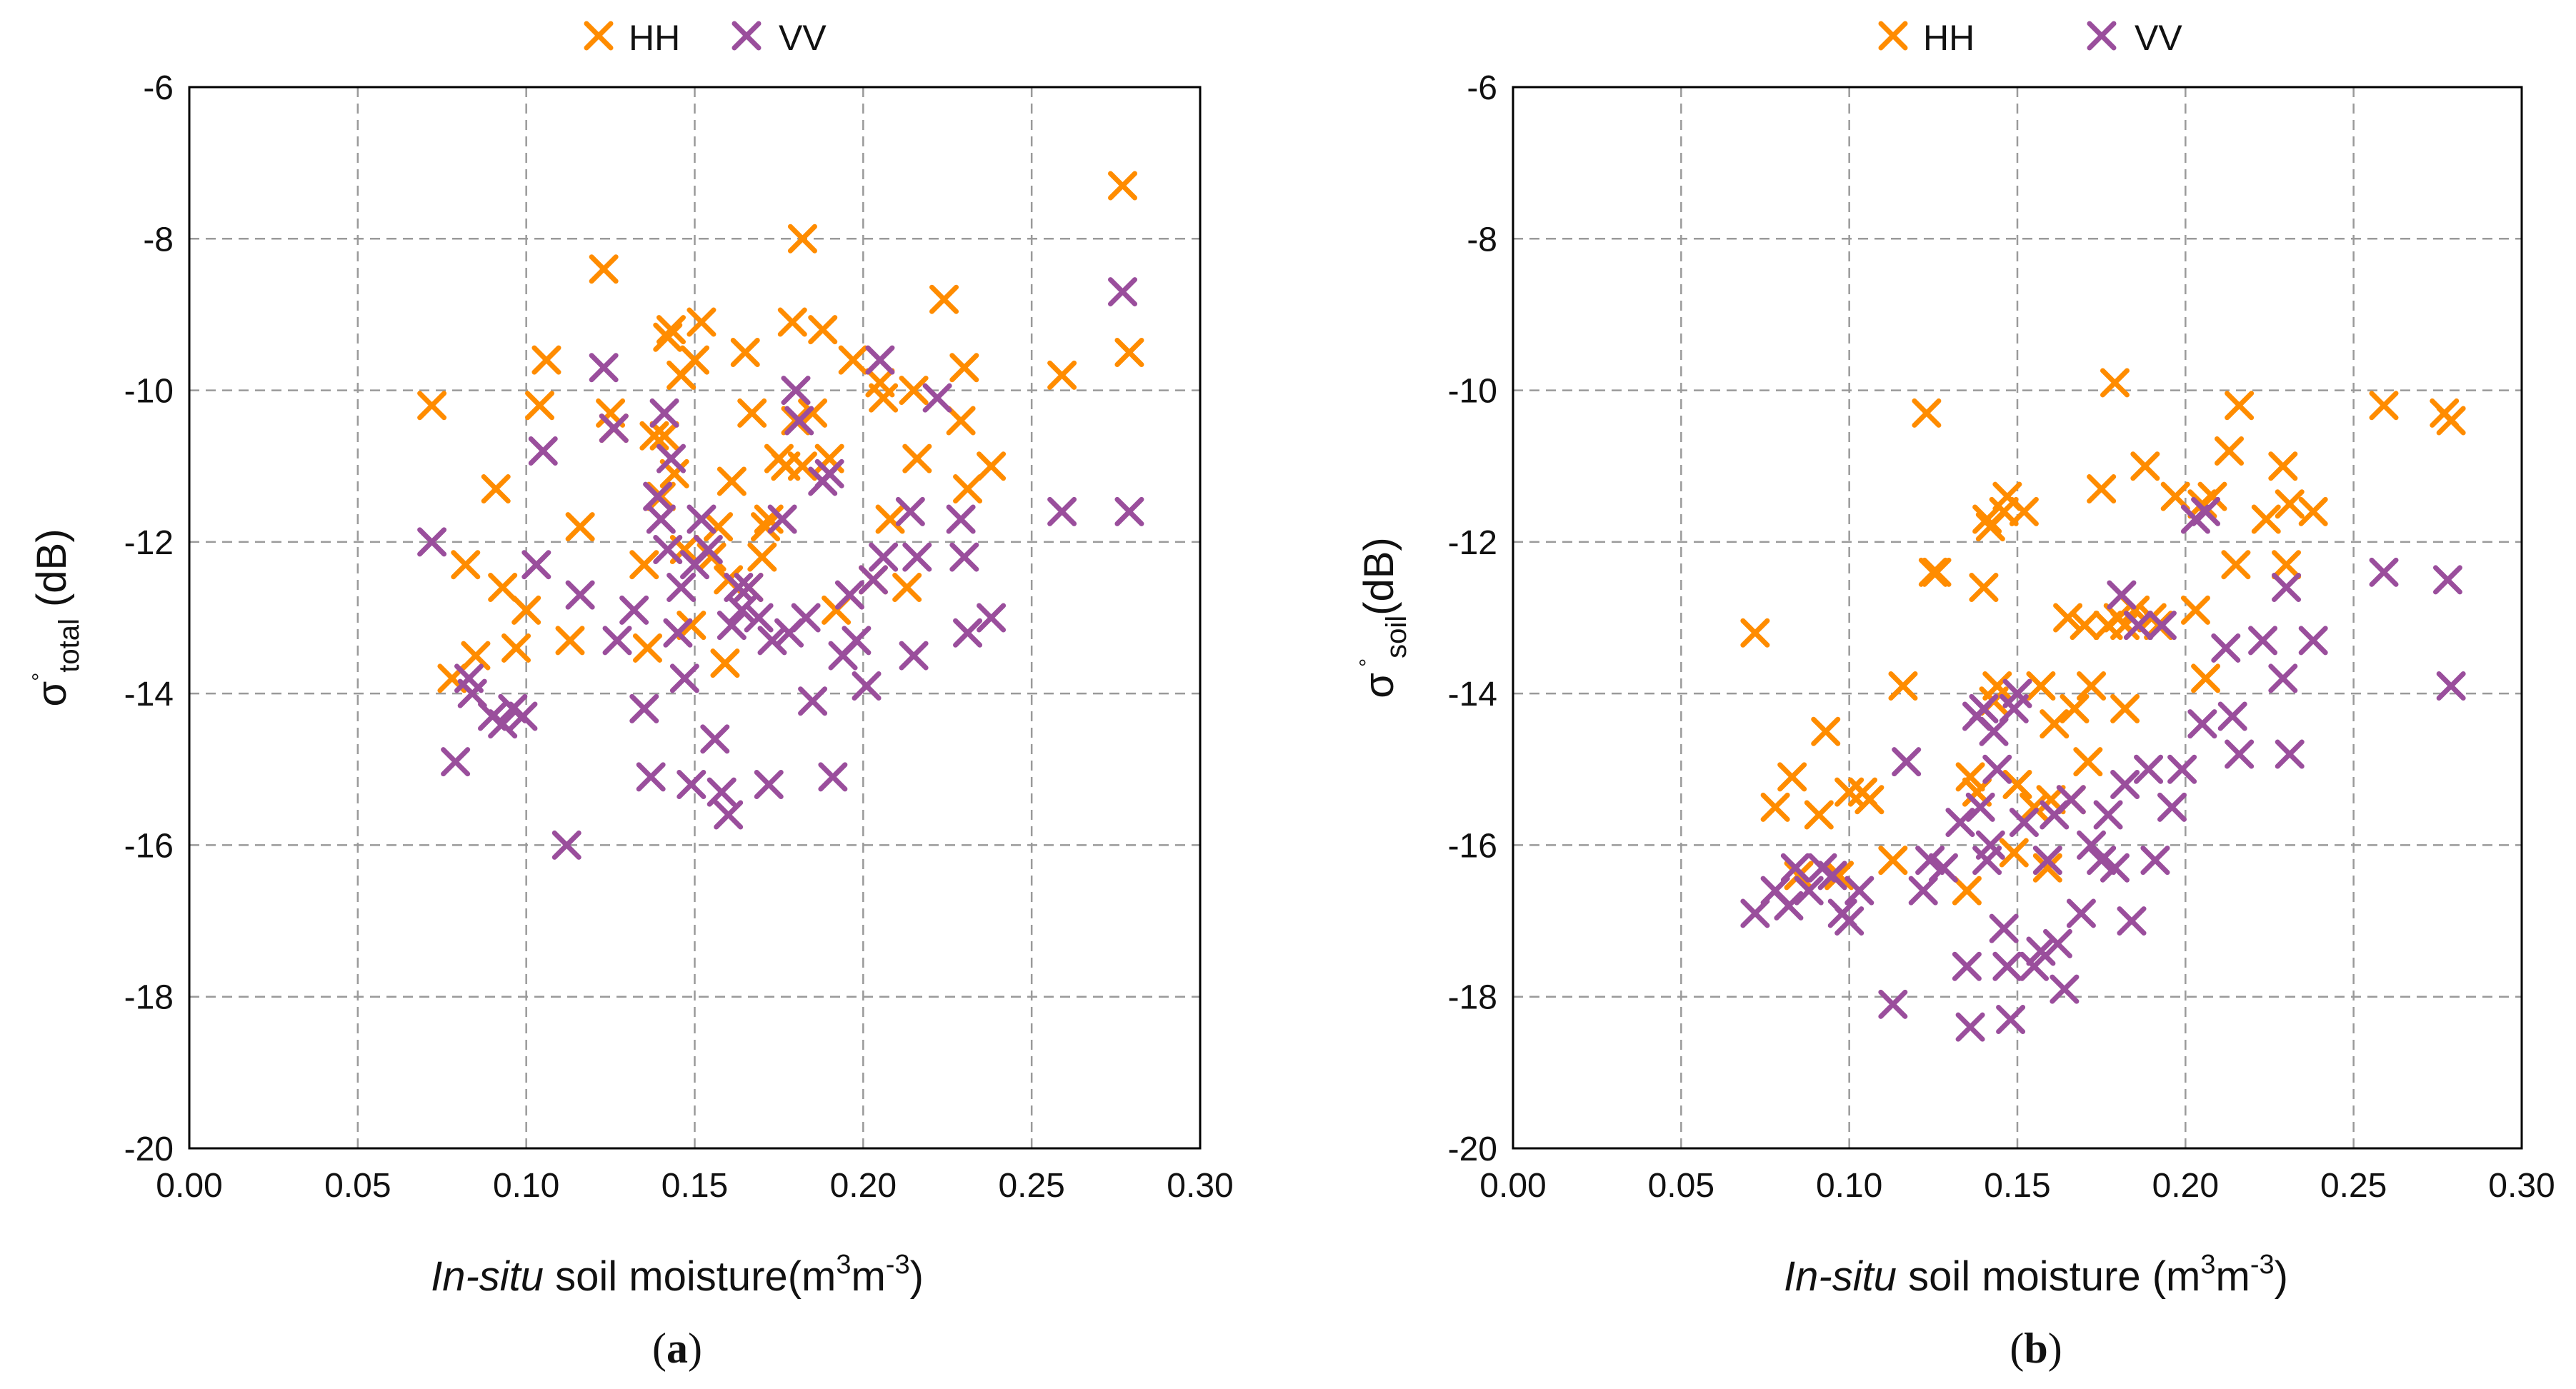 The height and width of the screenshot is (1389, 2576). I want to click on legend-marker-vv, so click(747, 36).